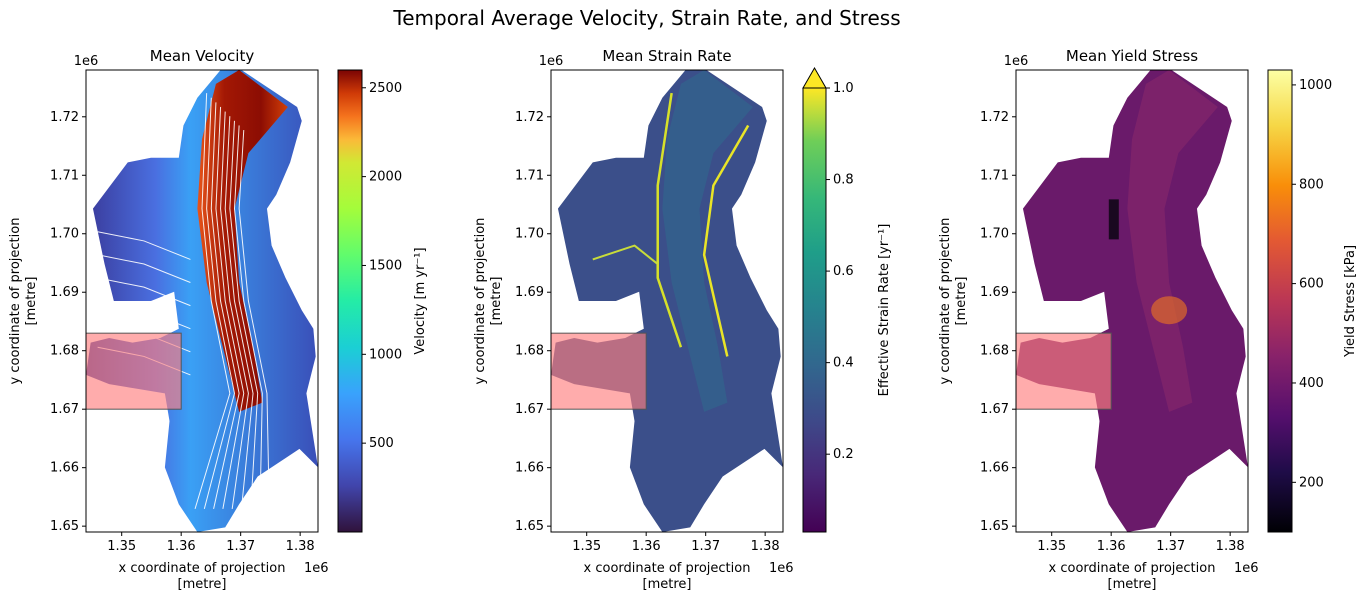 This screenshot has width=1365, height=601. I want to click on axes-title: Mean Velocity, so click(202, 56).